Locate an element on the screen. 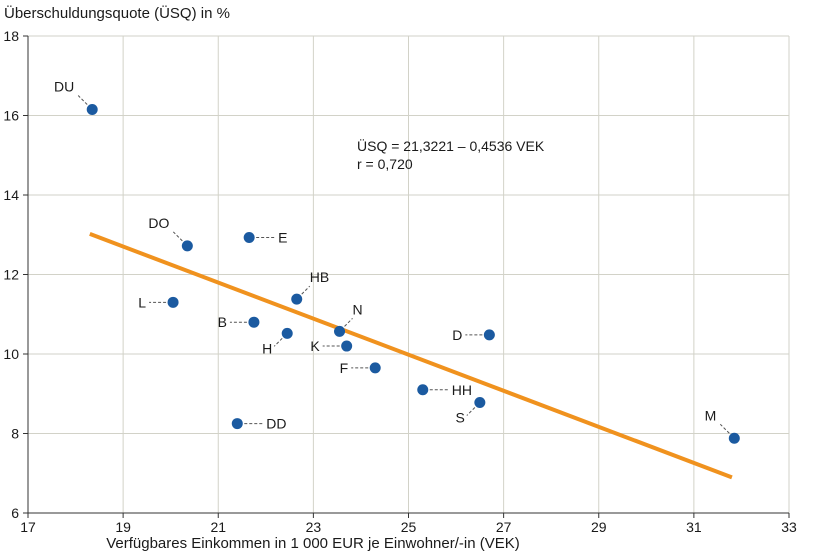 The width and height of the screenshot is (823, 555). point-label-k: K is located at coordinates (315, 346).